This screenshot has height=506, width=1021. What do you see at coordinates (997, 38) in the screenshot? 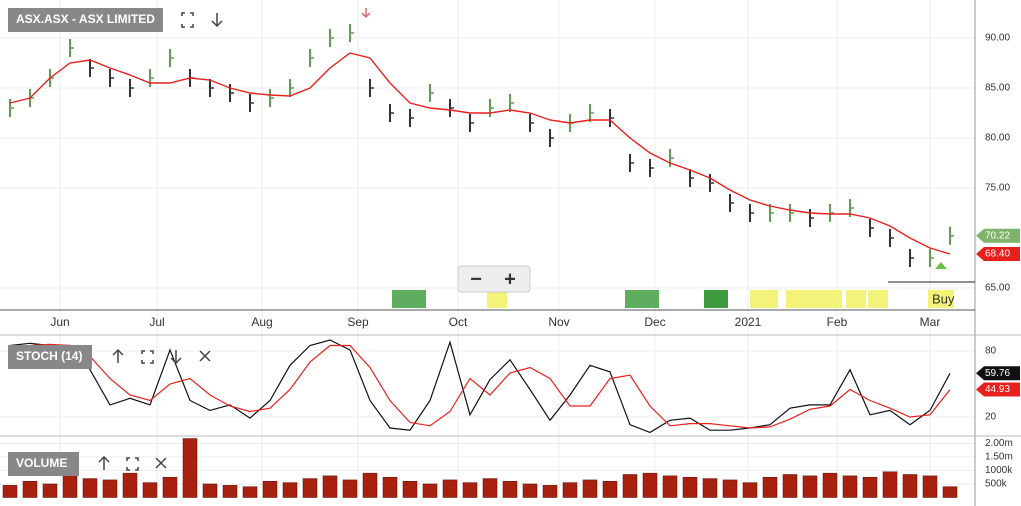
I see `y-tick-label: 90.00` at bounding box center [997, 38].